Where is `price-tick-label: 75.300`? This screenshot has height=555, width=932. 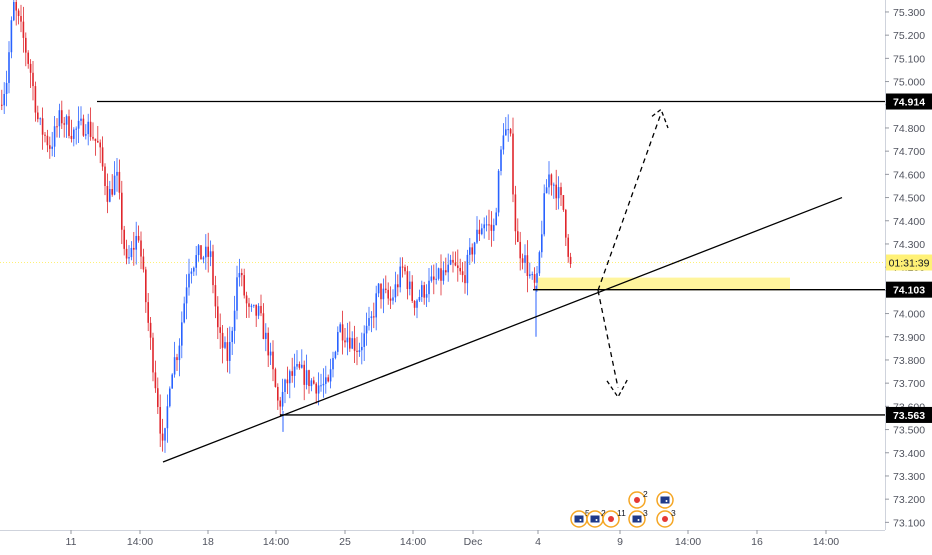
price-tick-label: 75.300 is located at coordinates (909, 13).